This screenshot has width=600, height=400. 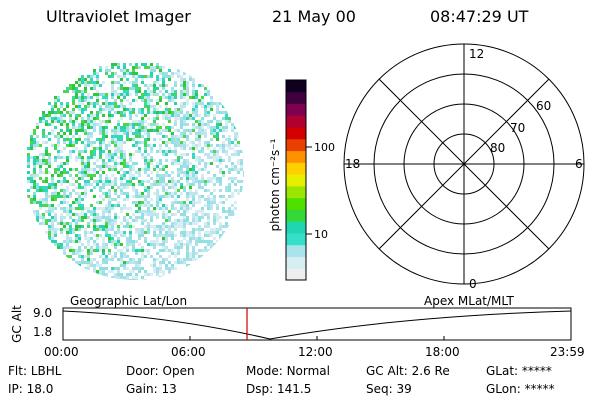 What do you see at coordinates (315, 352) in the screenshot?
I see `timeline-xtick: 12:00` at bounding box center [315, 352].